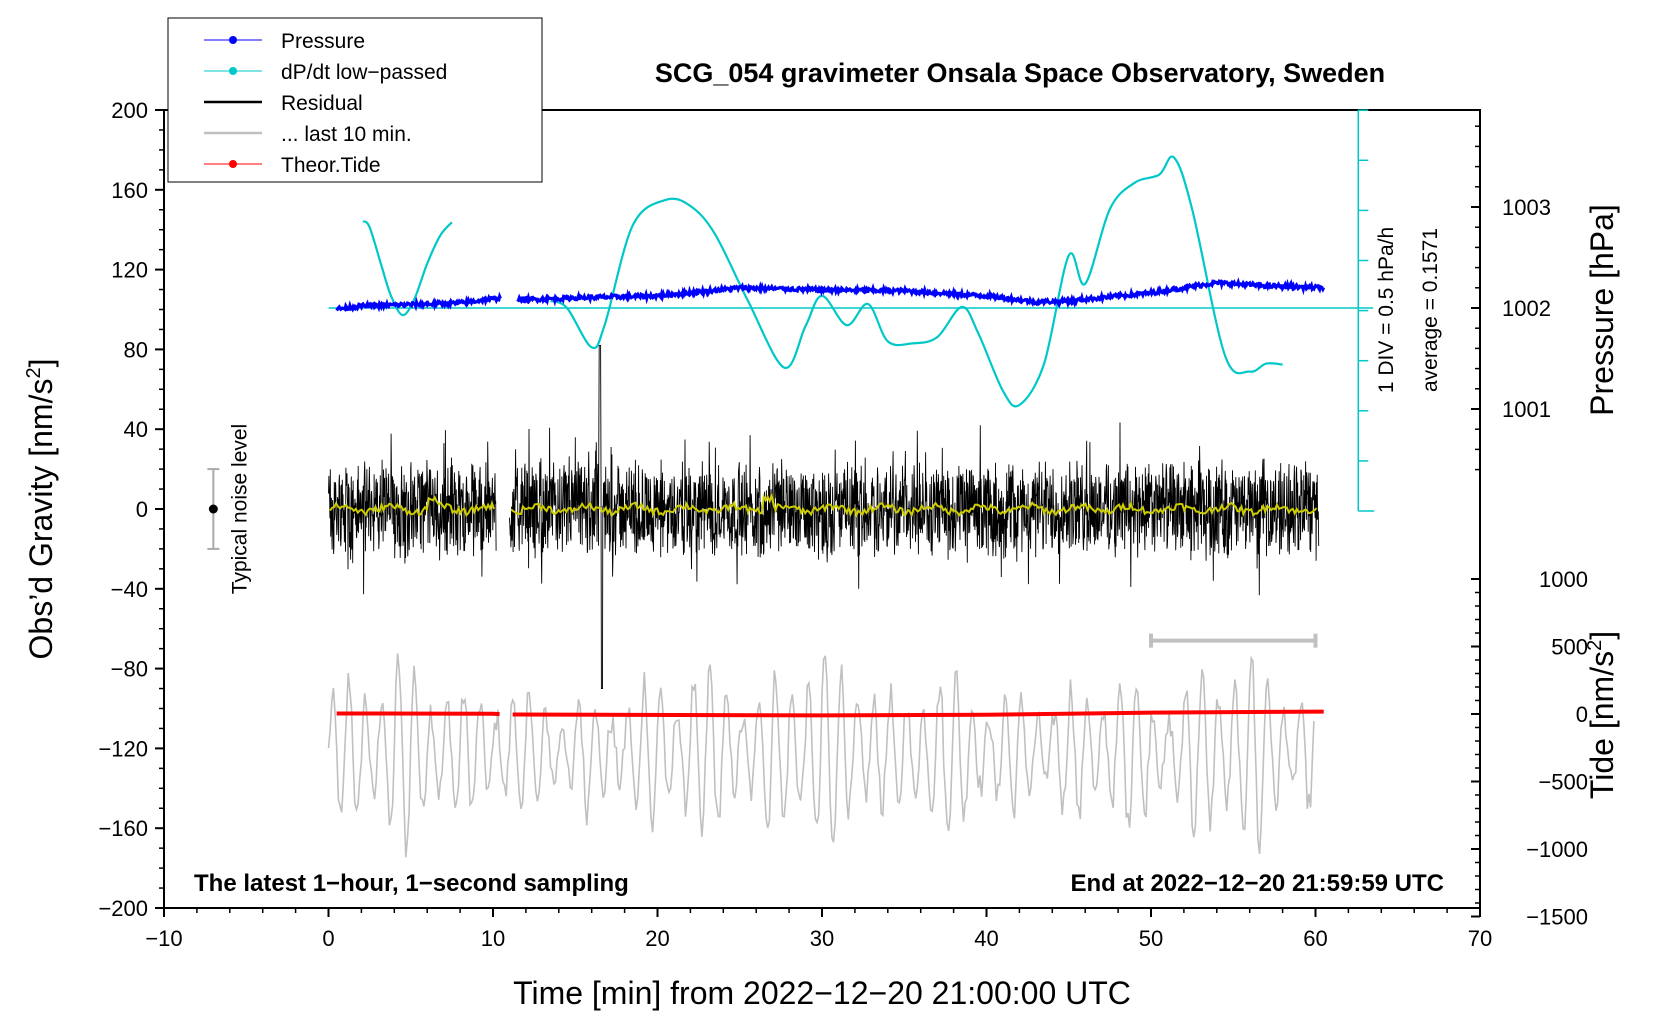  Describe the element at coordinates (1582, 714) in the screenshot. I see `tide-tick-label: 0` at that location.